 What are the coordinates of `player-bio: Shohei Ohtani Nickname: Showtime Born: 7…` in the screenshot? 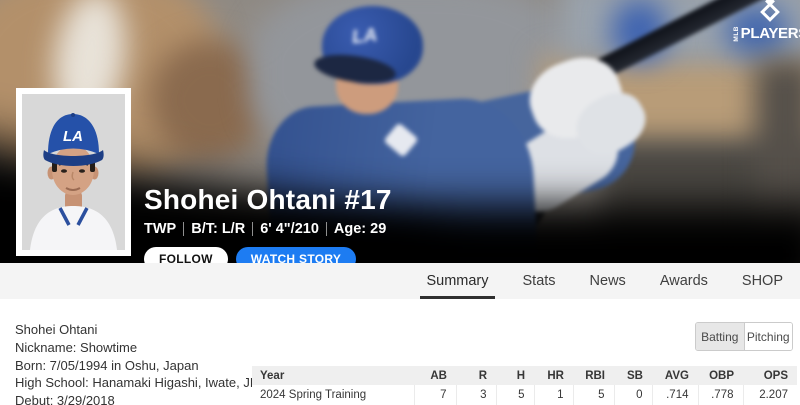 It's located at (141, 363).